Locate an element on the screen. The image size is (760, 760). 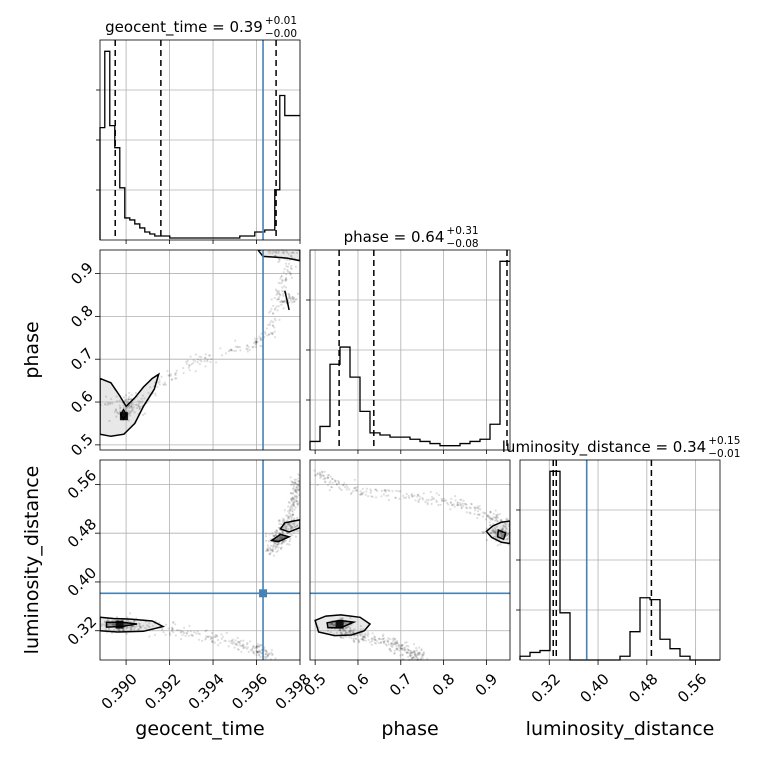
ytick-label-luminosity_distance-2: 0.48 is located at coordinates (82, 533).